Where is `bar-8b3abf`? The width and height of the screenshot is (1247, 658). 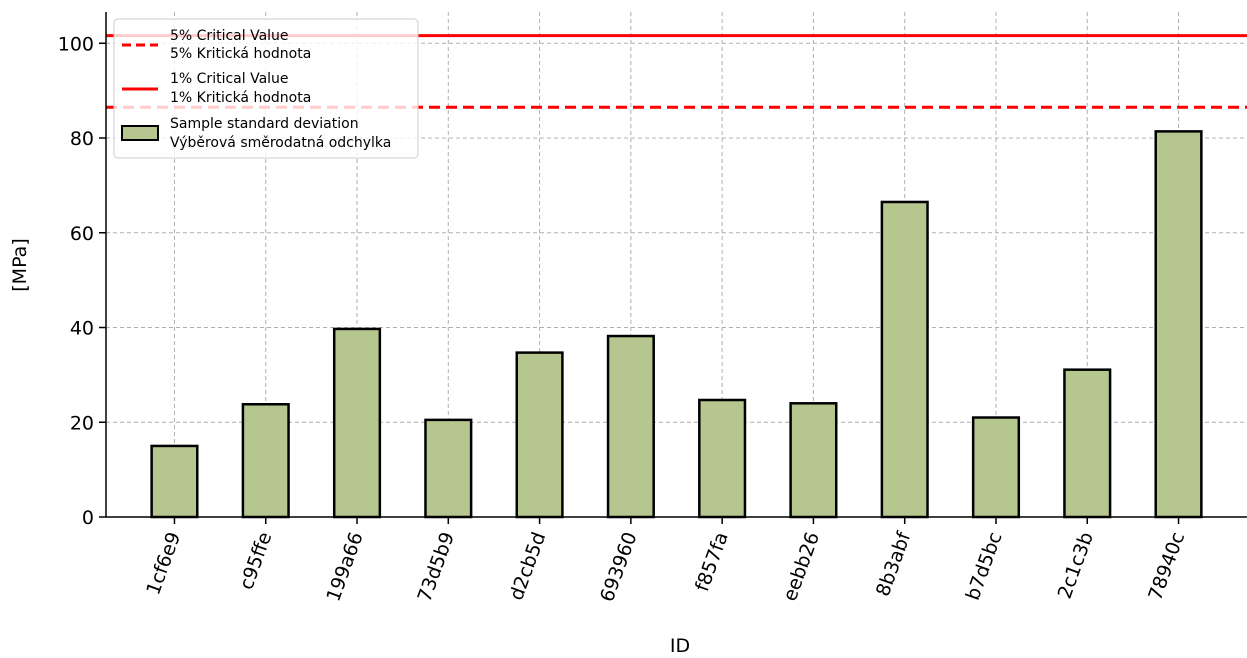
bar-8b3abf is located at coordinates (904, 359).